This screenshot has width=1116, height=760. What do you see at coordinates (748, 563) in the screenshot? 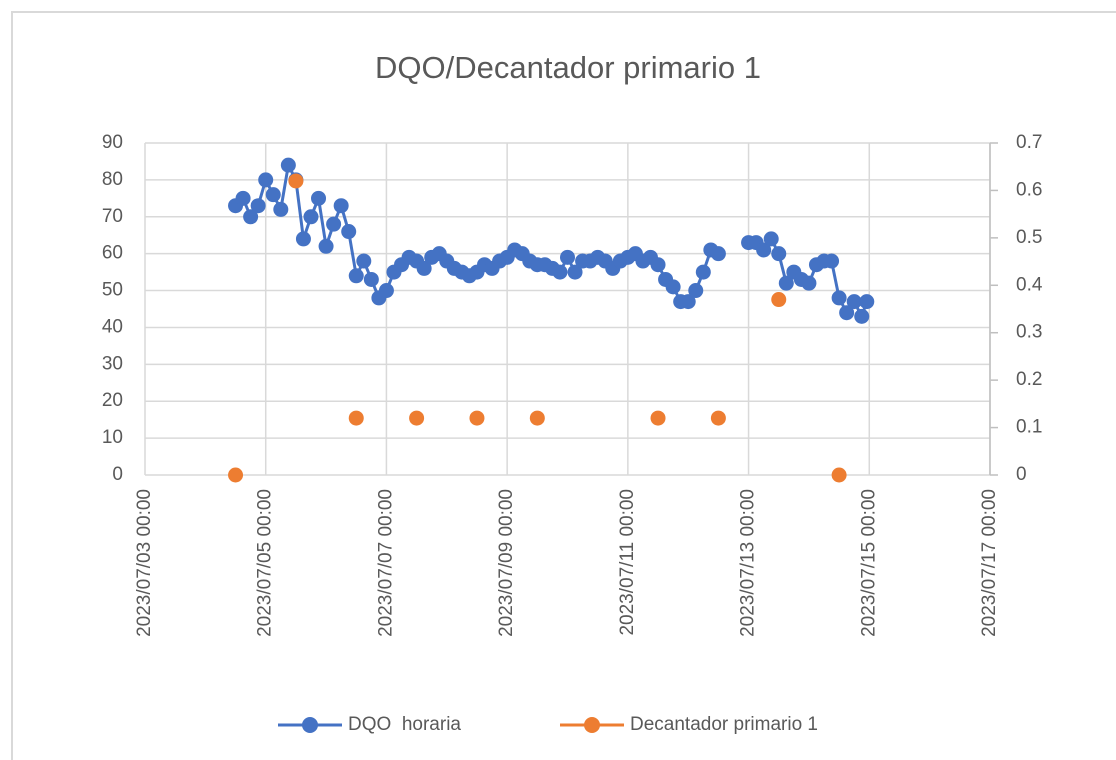
I see `x-tick-label: 2023/07/13 00:00` at bounding box center [748, 563].